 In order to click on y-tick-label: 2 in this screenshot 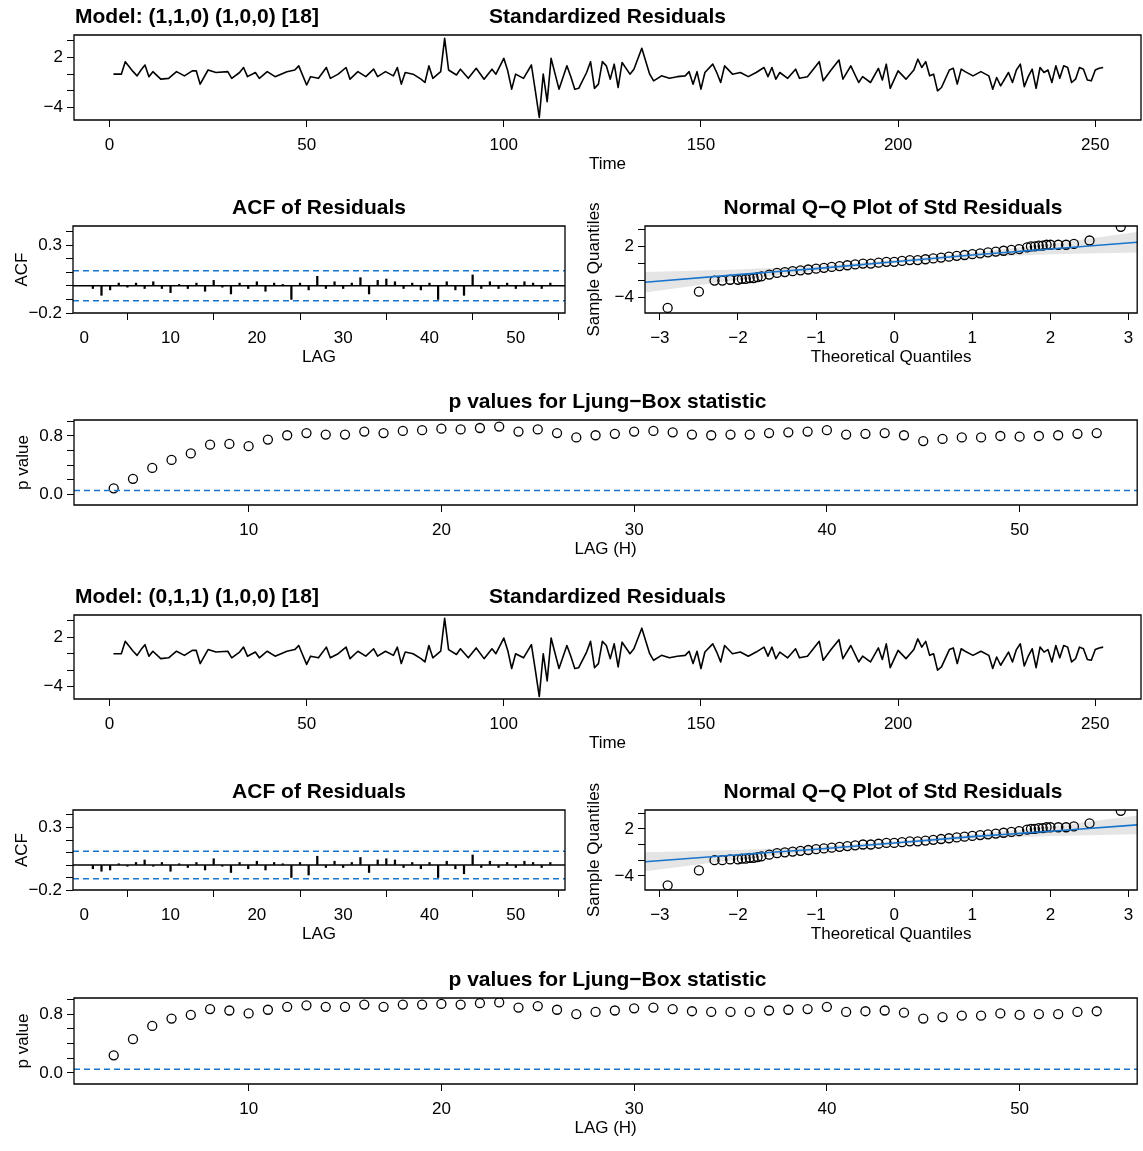, I will do `click(629, 828)`.